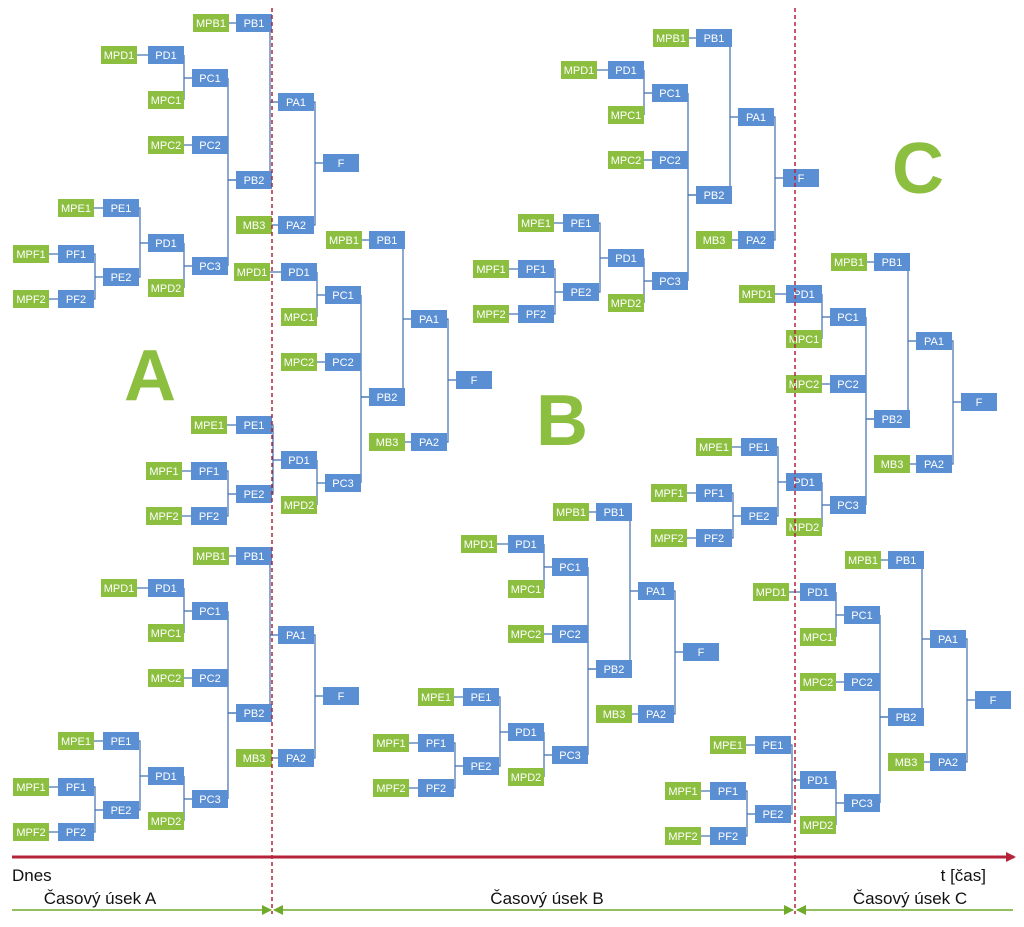  Describe the element at coordinates (728, 792) in the screenshot. I see `node-label: PF1` at that location.